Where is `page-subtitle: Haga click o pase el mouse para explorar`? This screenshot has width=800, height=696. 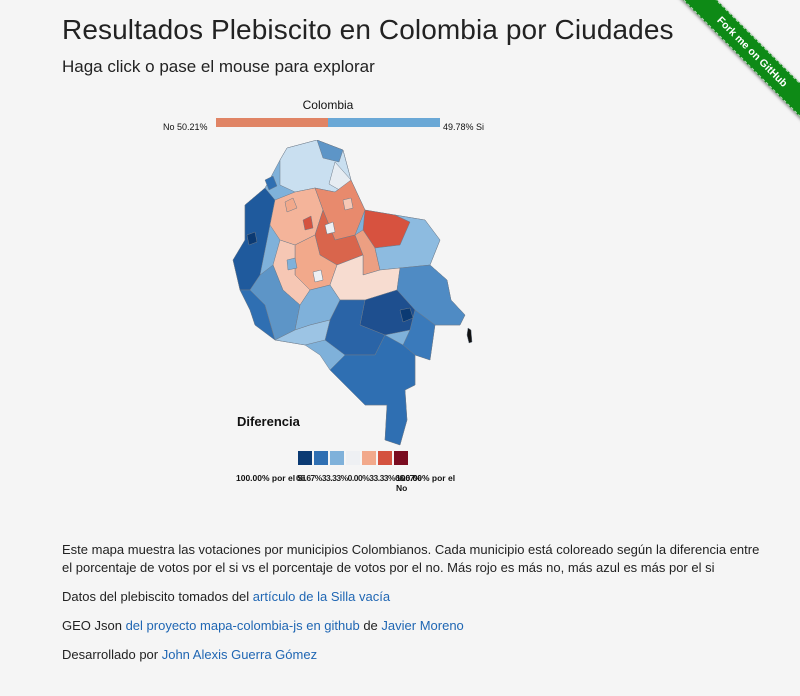 page-subtitle: Haga click o pase el mouse para explorar is located at coordinates (218, 66).